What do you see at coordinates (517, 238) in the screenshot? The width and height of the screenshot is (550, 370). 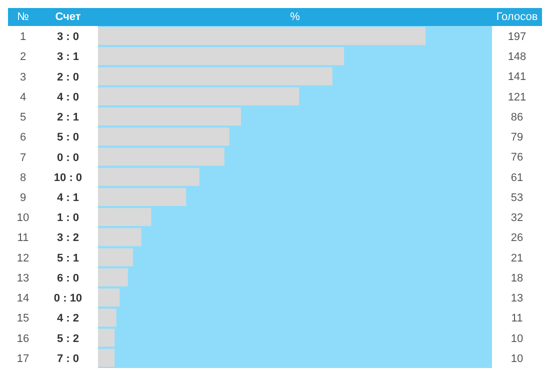 I see `data-label: 26` at bounding box center [517, 238].